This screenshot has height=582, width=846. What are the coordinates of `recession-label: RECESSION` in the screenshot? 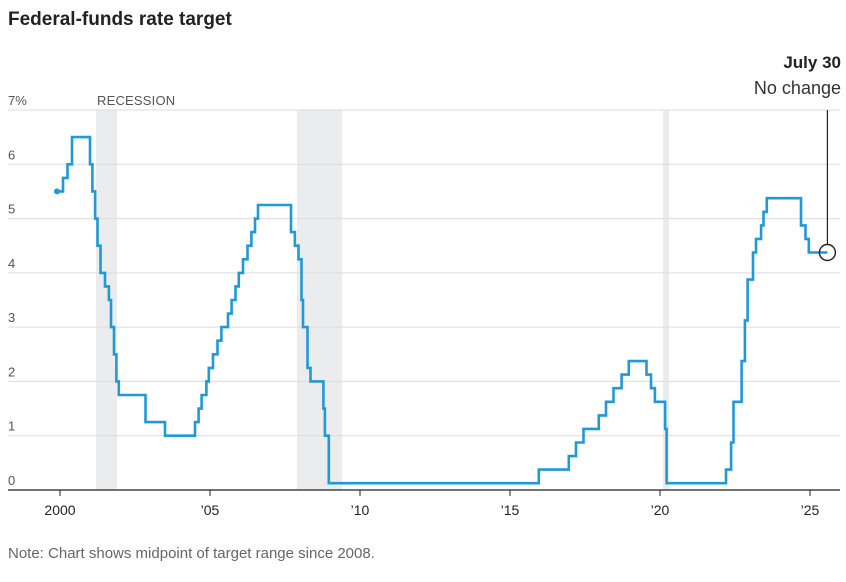 It's located at (136, 100).